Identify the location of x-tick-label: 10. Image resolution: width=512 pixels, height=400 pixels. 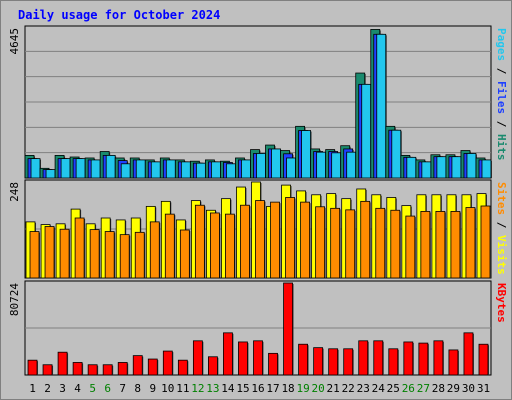
(167, 388).